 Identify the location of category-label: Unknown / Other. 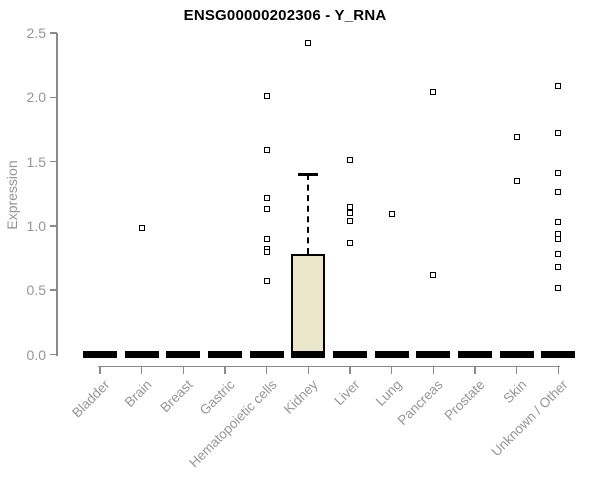
(529, 418).